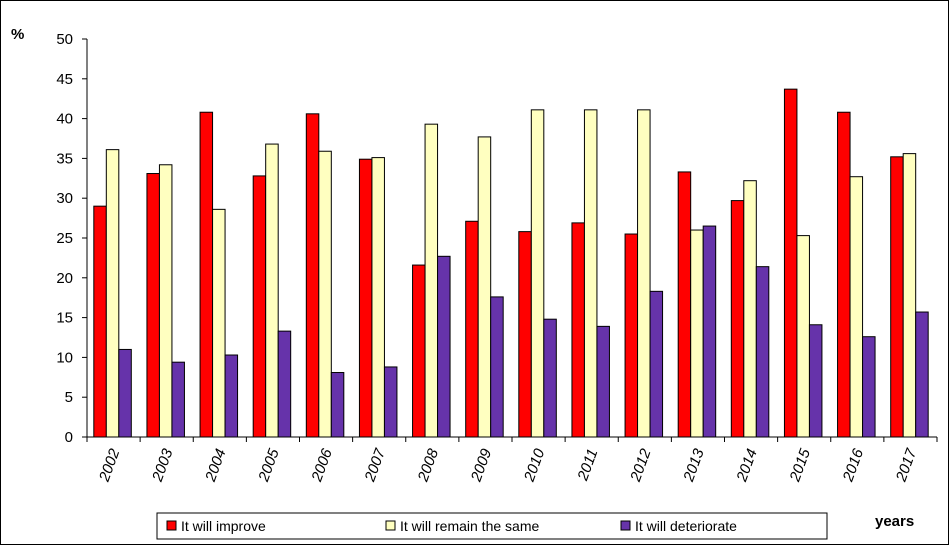 The height and width of the screenshot is (549, 949). Describe the element at coordinates (69, 397) in the screenshot. I see `y-tick-label: 5` at that location.